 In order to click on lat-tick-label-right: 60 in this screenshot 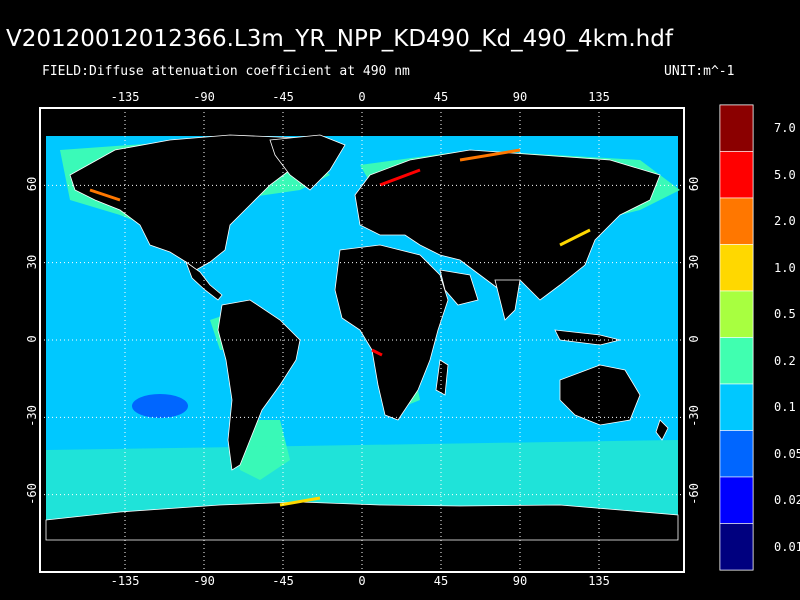, I will do `click(694, 184)`.